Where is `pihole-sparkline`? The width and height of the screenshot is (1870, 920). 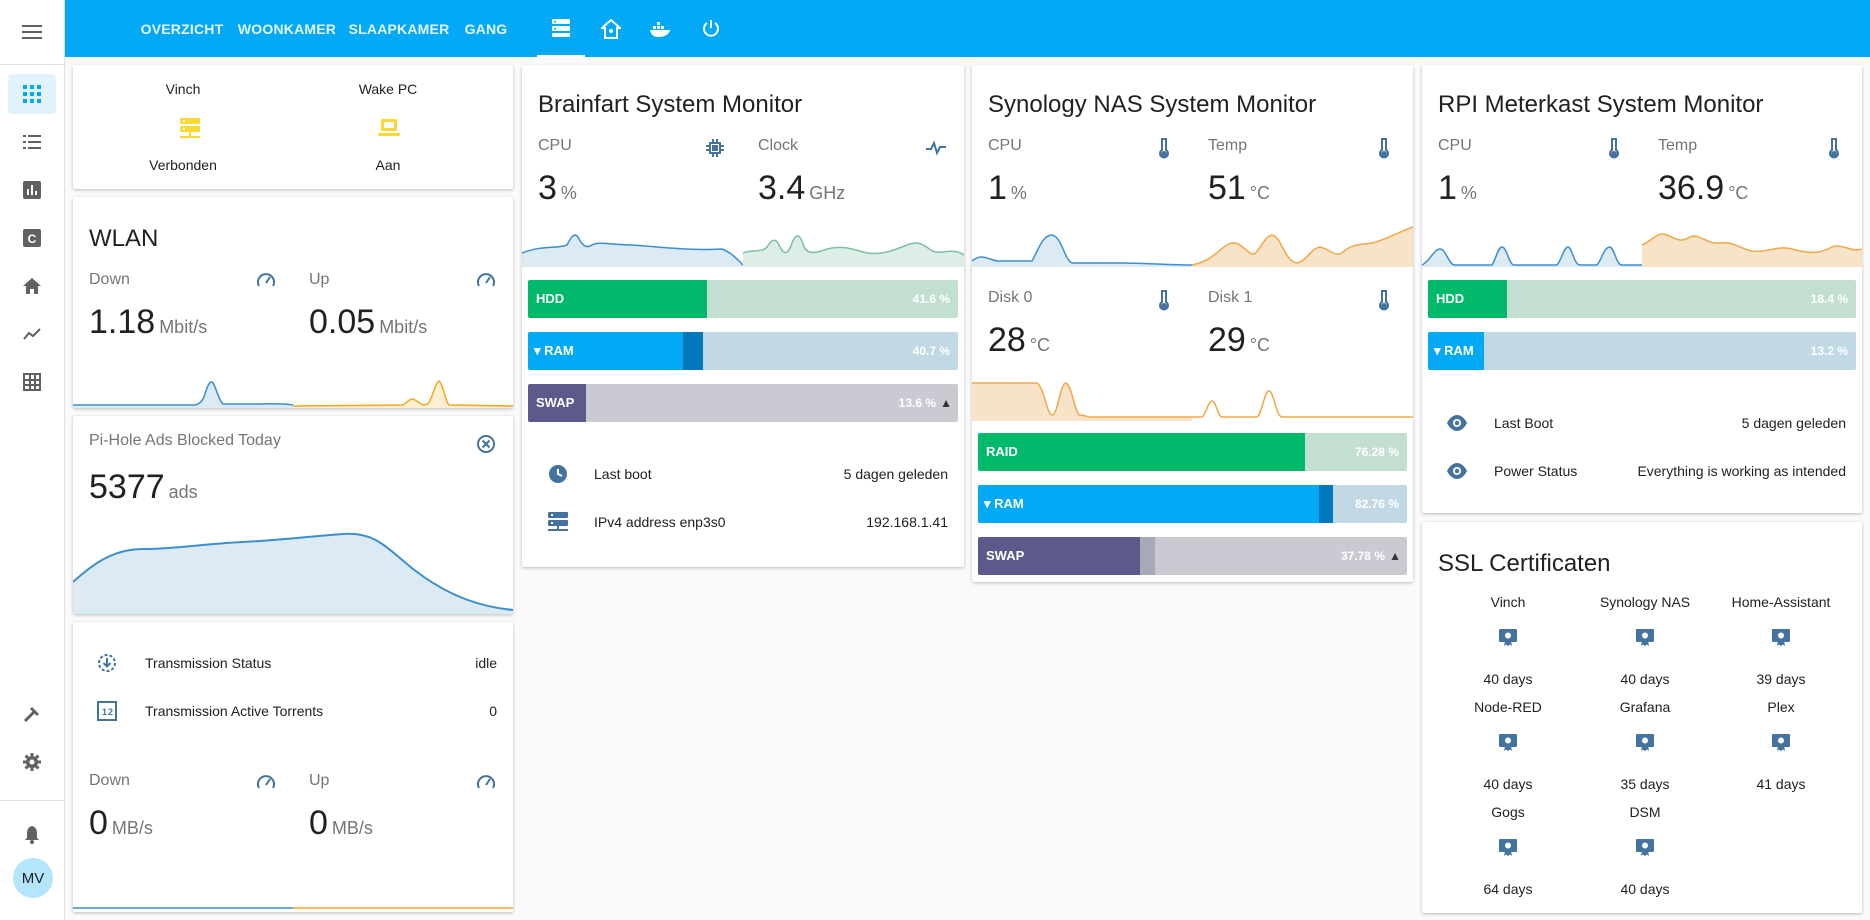
pihole-sparkline is located at coordinates (293, 573).